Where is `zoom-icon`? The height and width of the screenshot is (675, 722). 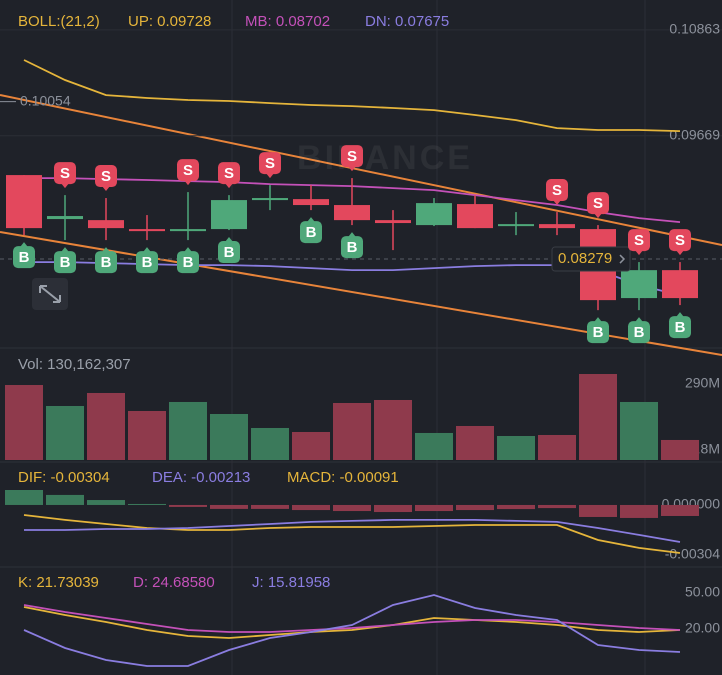
zoom-icon is located at coordinates (50, 294).